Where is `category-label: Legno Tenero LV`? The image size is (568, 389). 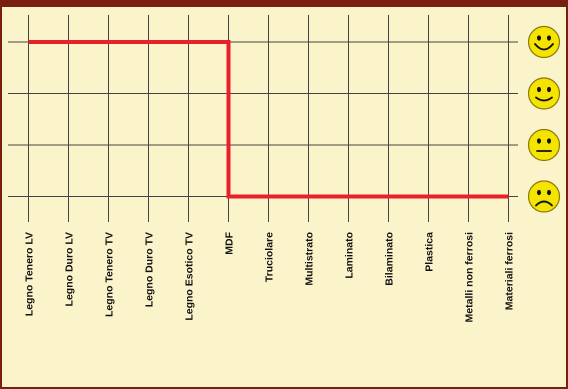 category-label: Legno Tenero LV is located at coordinates (30, 274).